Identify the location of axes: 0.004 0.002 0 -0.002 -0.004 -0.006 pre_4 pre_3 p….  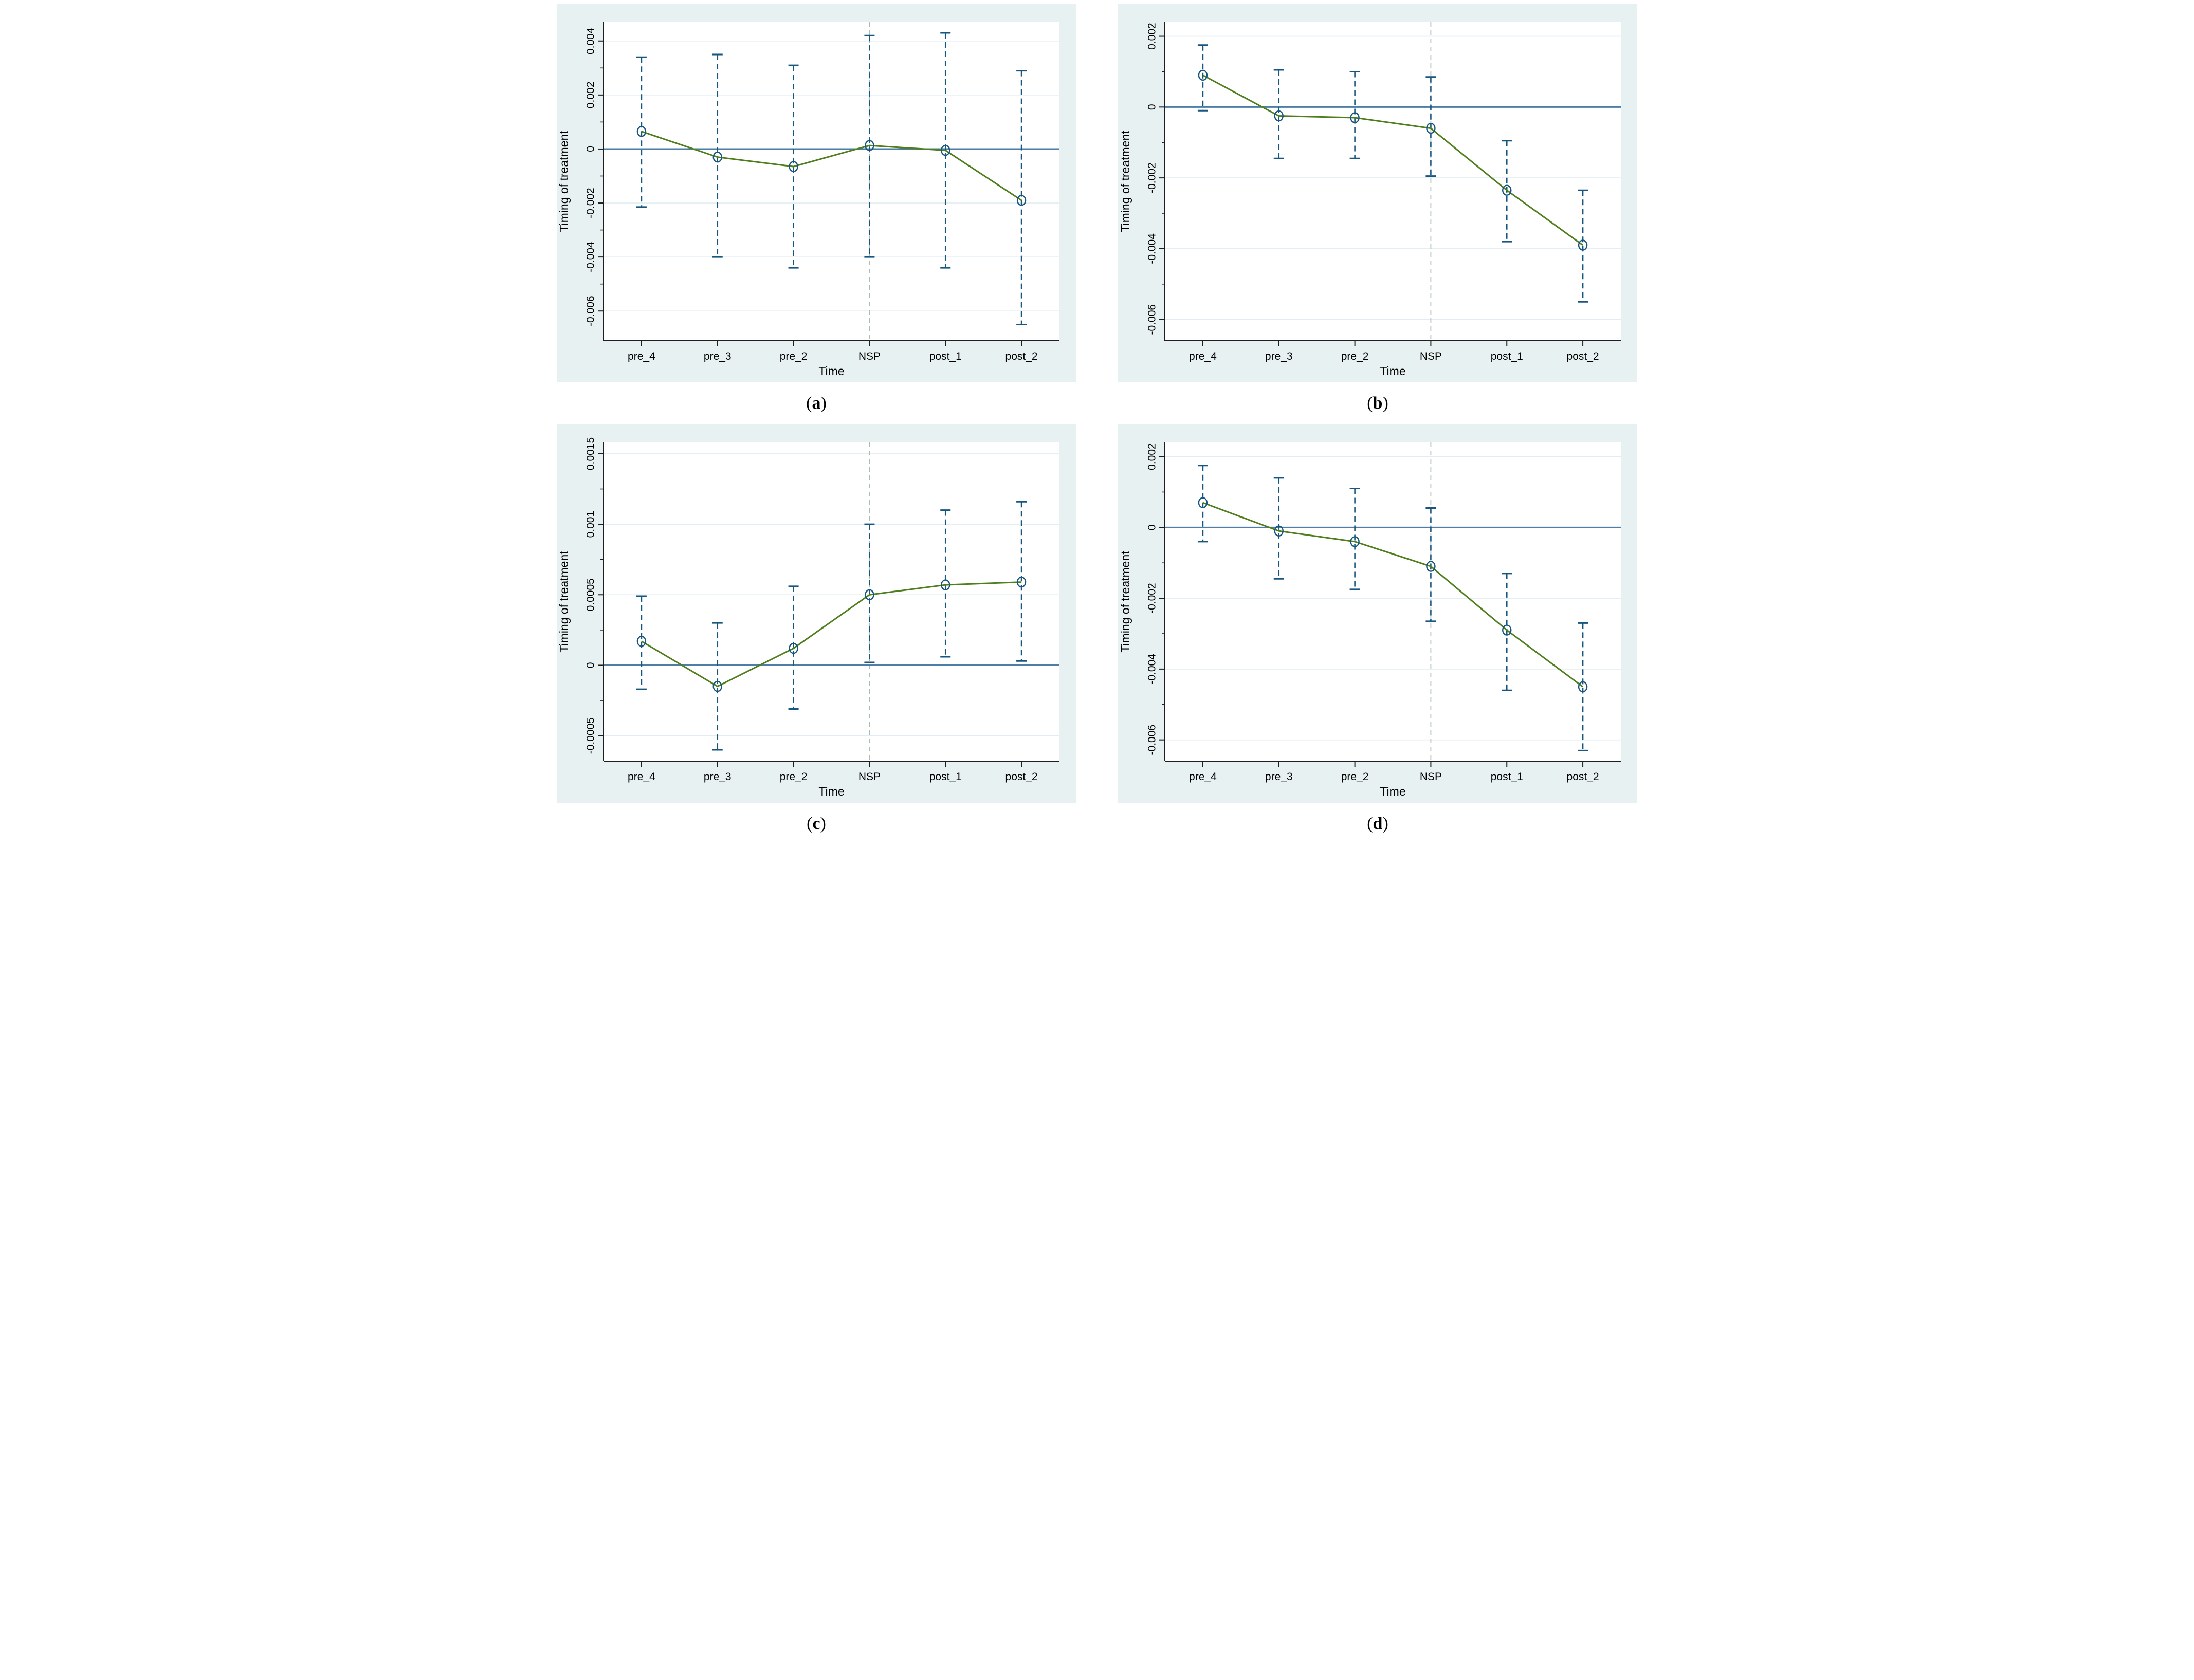
(822, 192).